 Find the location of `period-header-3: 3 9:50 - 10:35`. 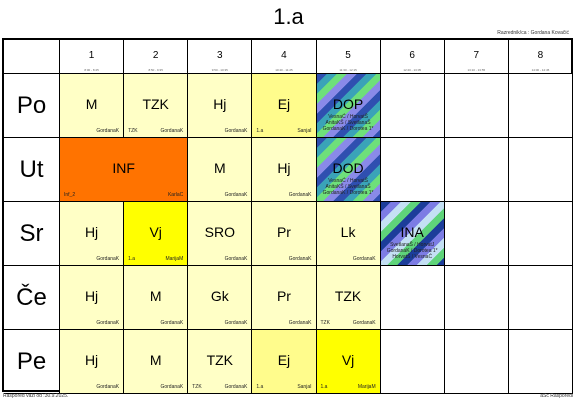

period-header-3: 3 9:50 - 10:35 is located at coordinates (220, 57).